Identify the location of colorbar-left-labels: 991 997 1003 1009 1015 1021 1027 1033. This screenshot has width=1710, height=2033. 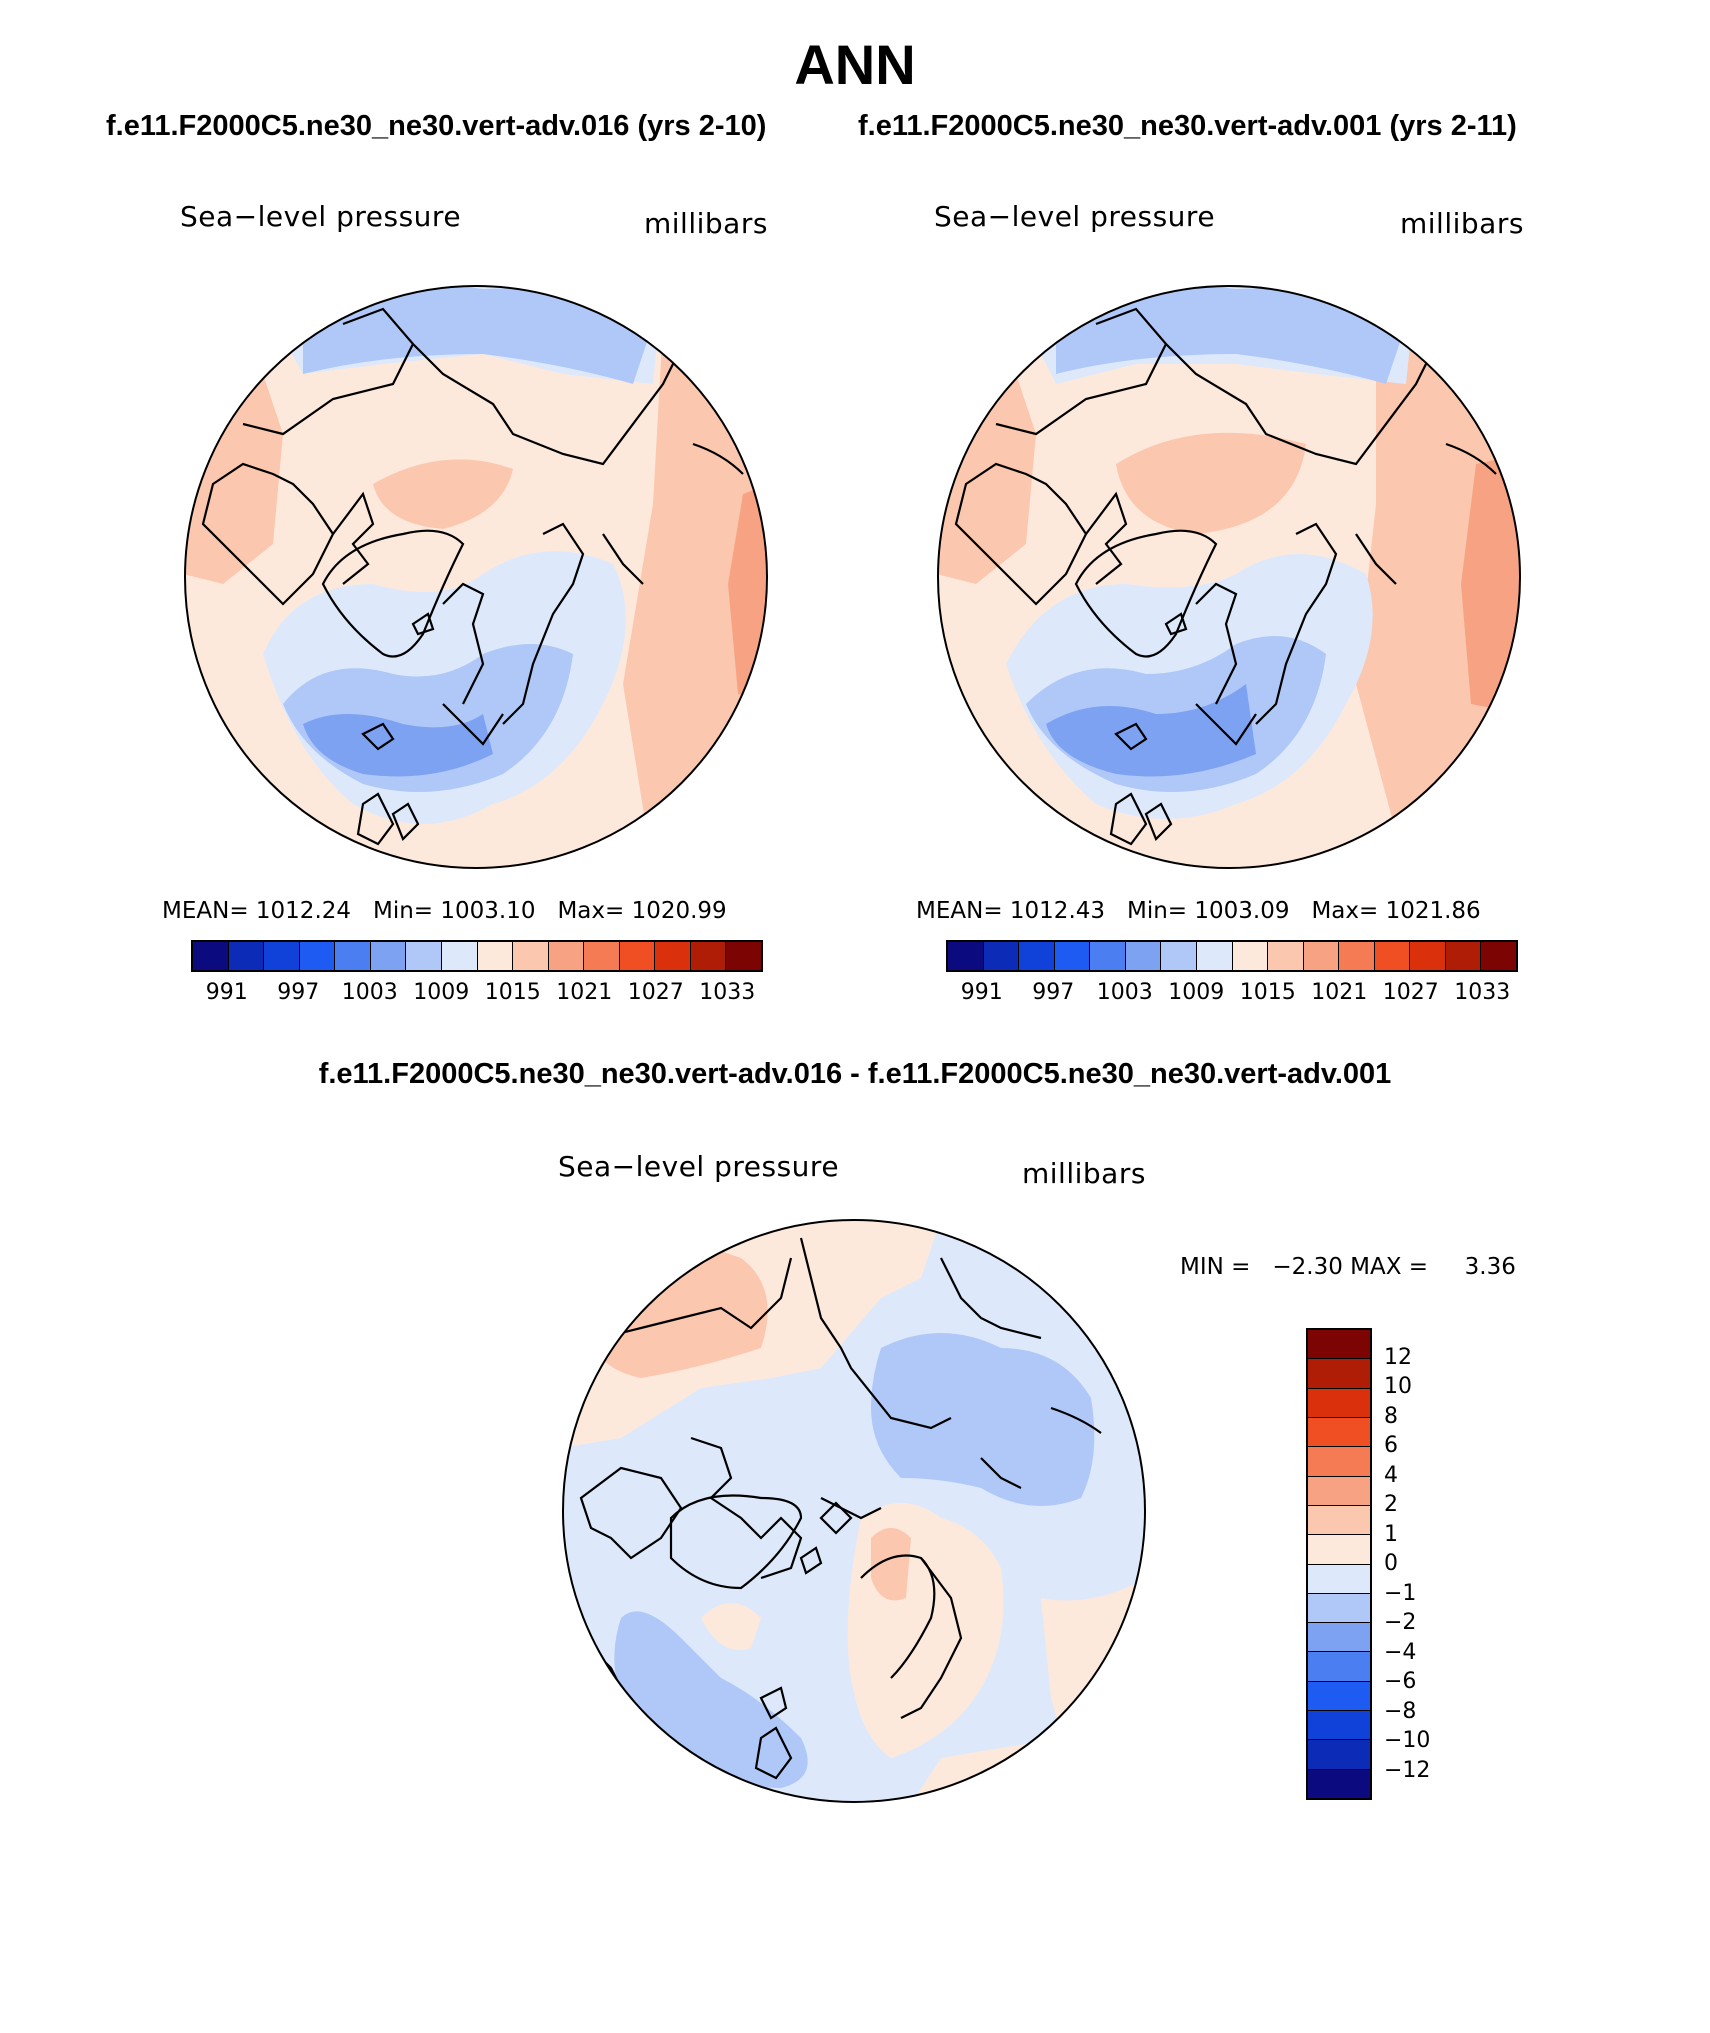
(477, 995).